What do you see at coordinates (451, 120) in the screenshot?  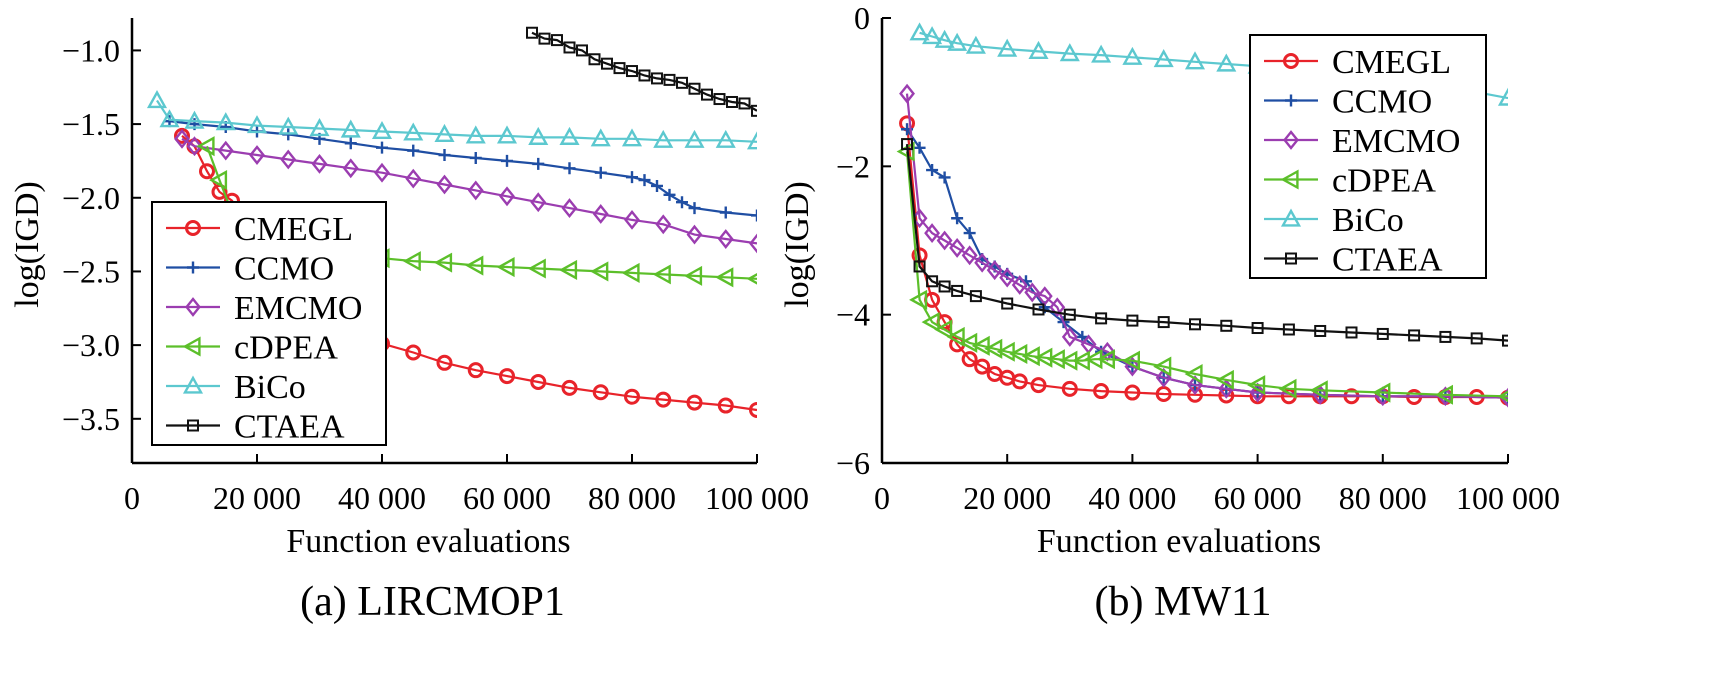 I see `series-bico` at bounding box center [451, 120].